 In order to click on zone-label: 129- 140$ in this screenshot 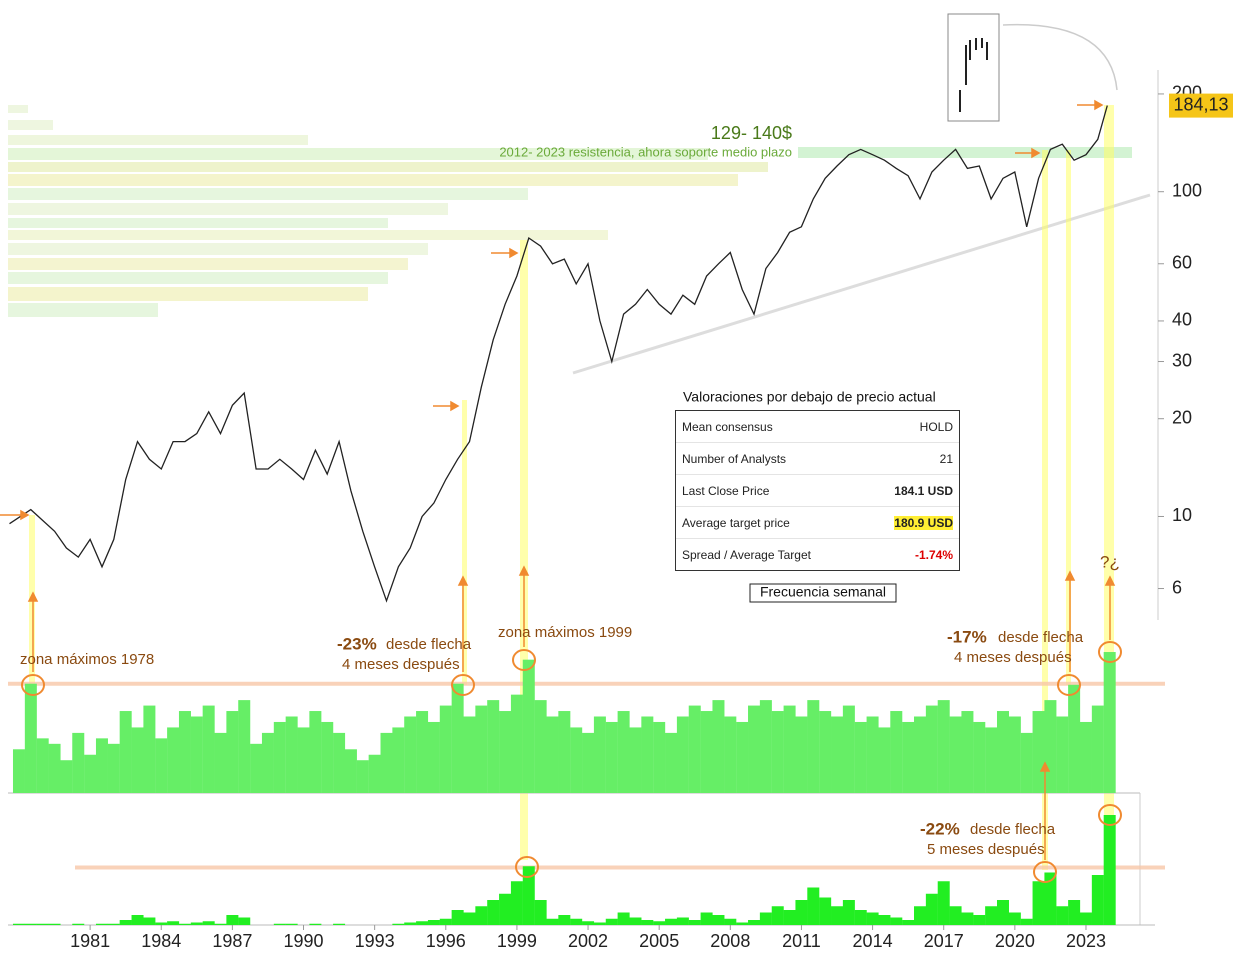, I will do `click(751, 133)`.